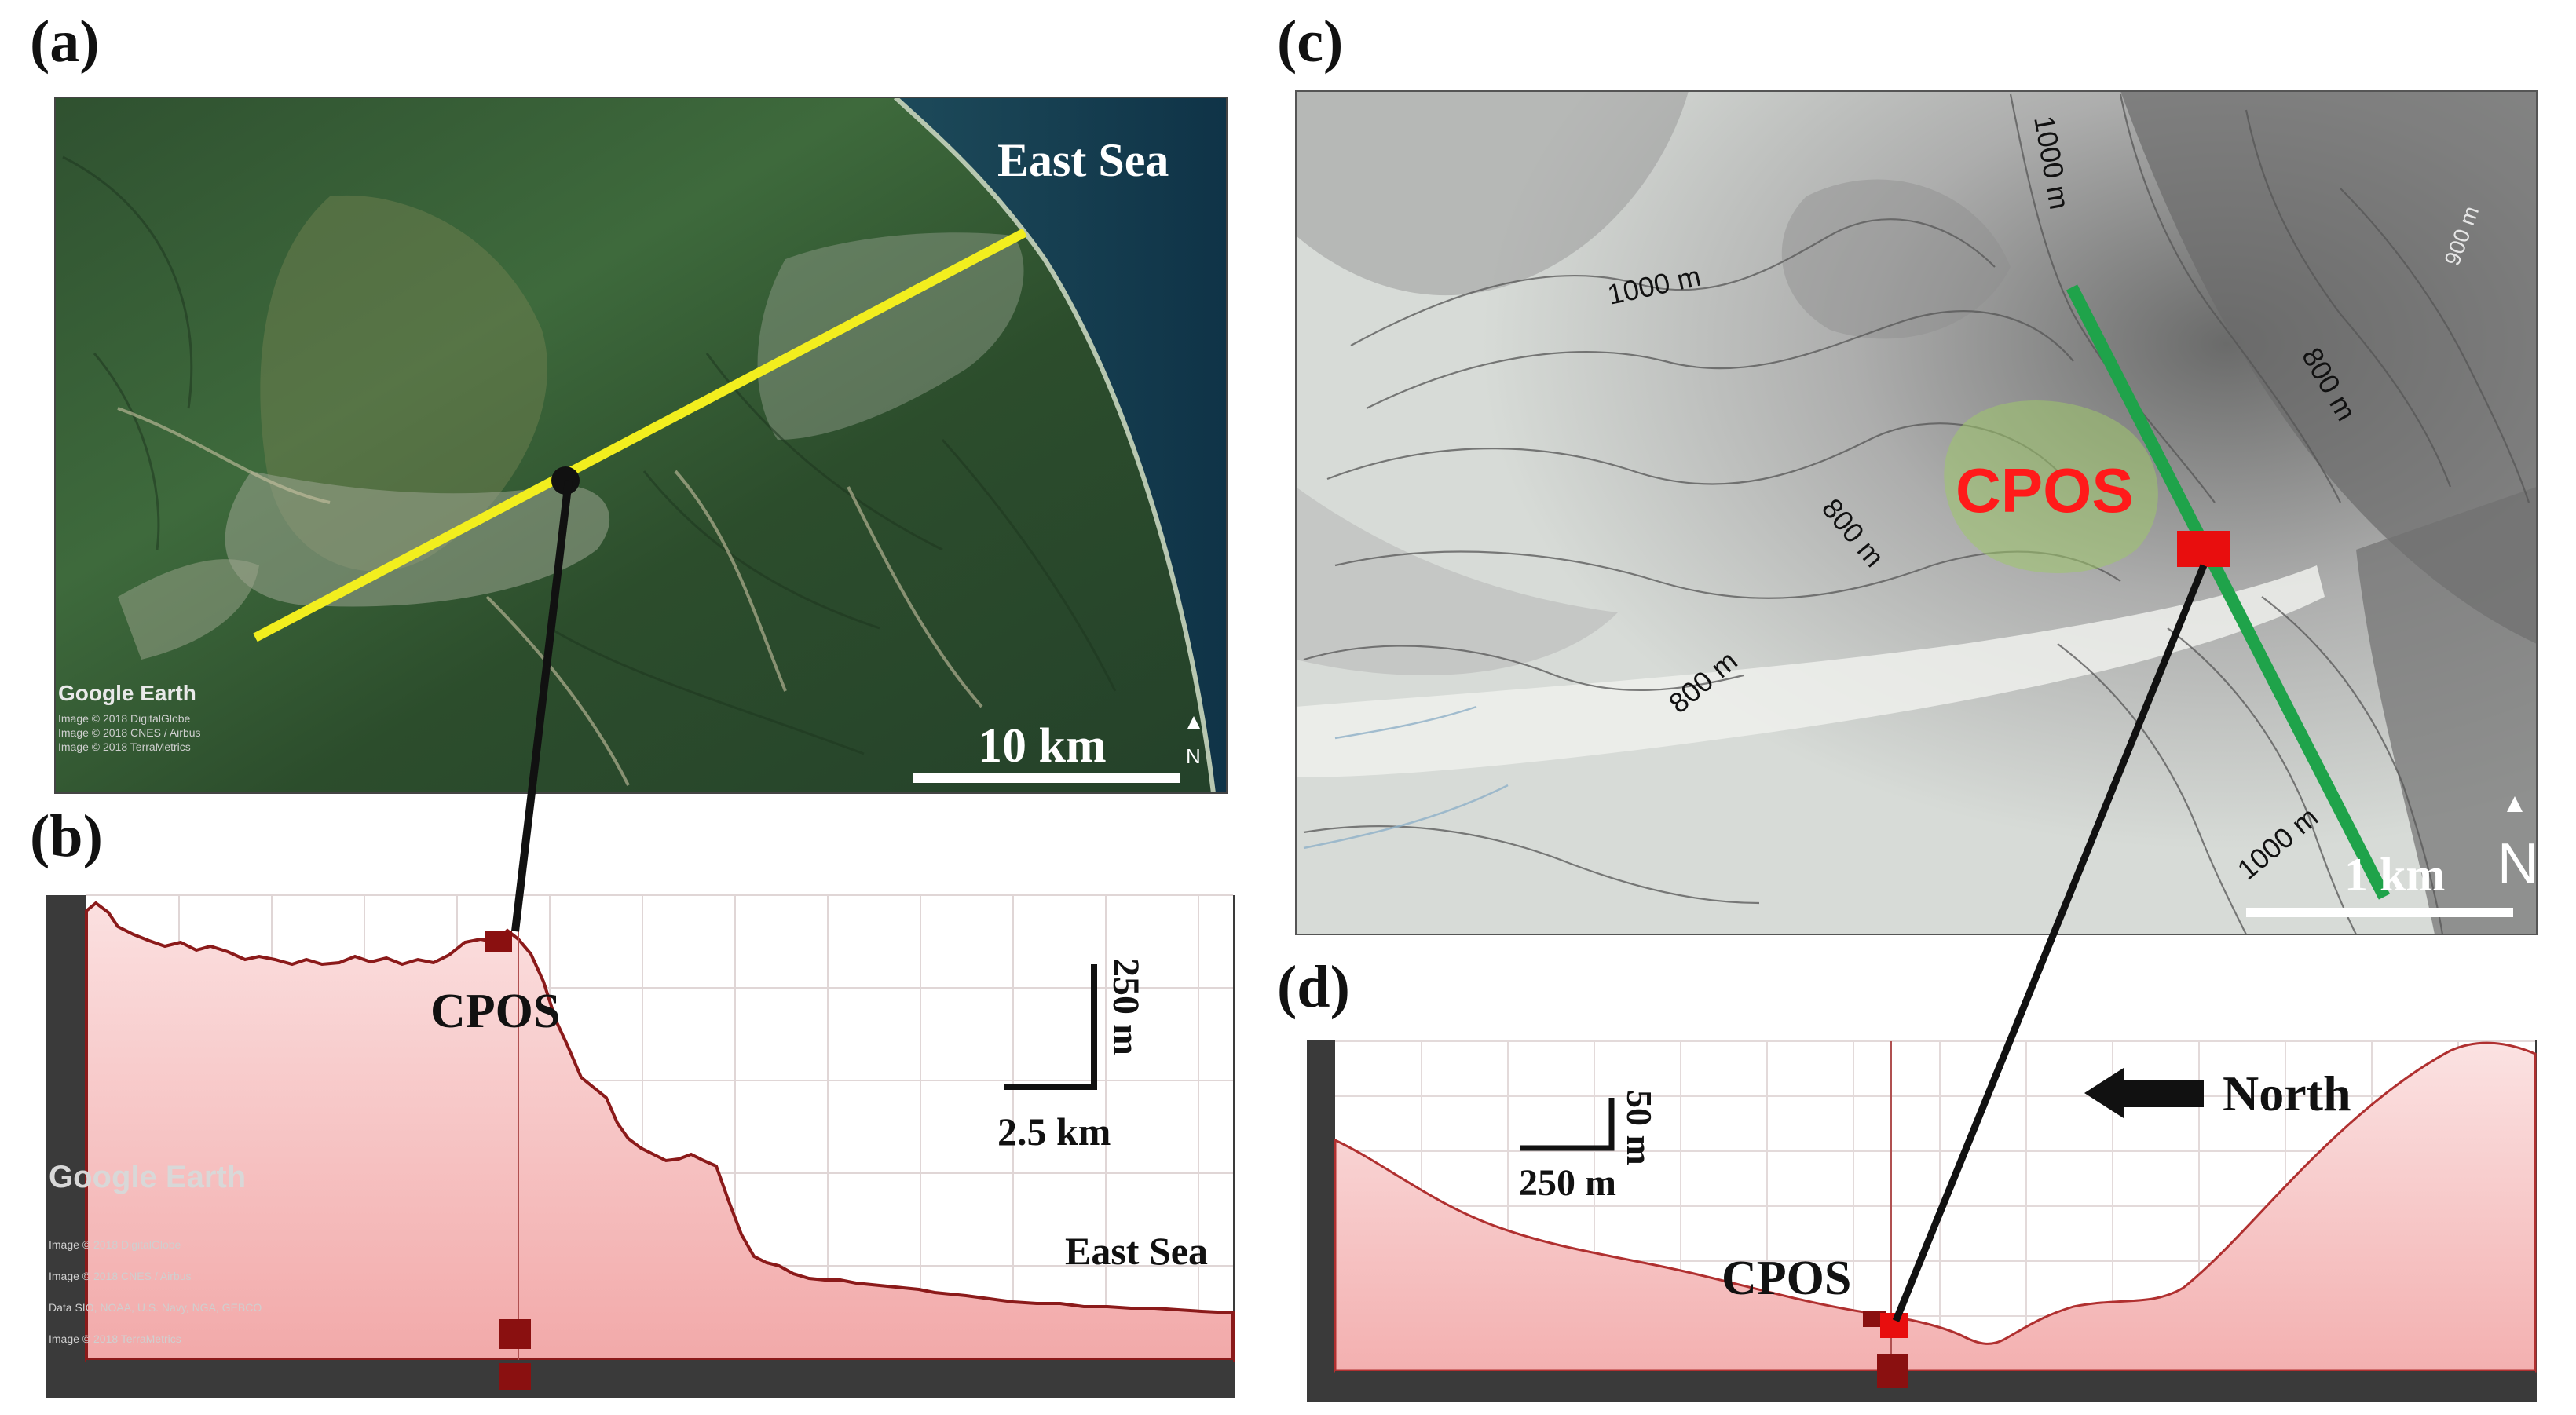 The image size is (2576, 1415). I want to click on scale-v-label-b: 250 m, so click(1126, 1006).